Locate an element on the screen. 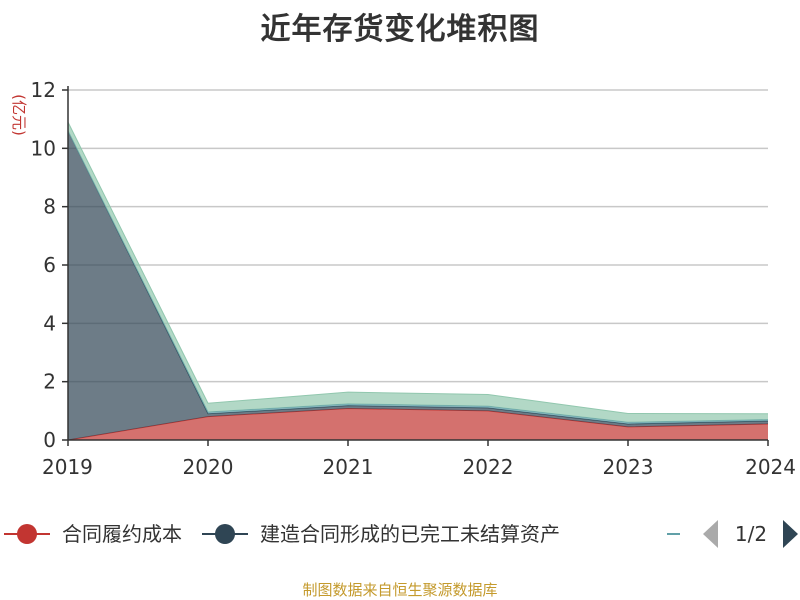  y-tick-label-0: 0 is located at coordinates (49, 440).